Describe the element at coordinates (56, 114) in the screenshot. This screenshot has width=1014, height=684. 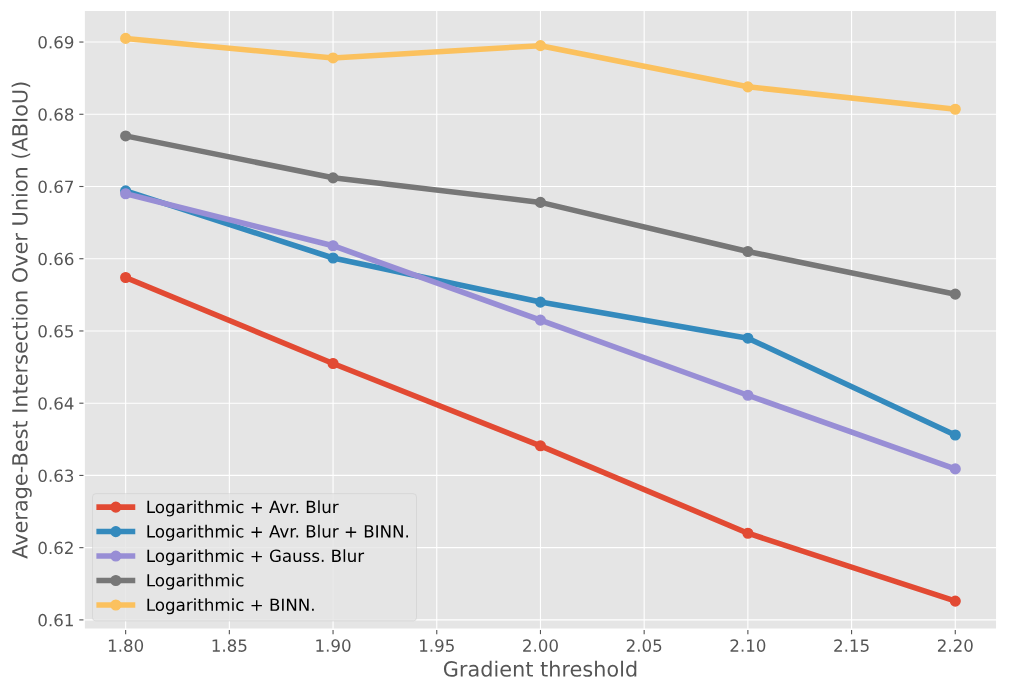
I see `y-tick-label: 0.68` at that location.